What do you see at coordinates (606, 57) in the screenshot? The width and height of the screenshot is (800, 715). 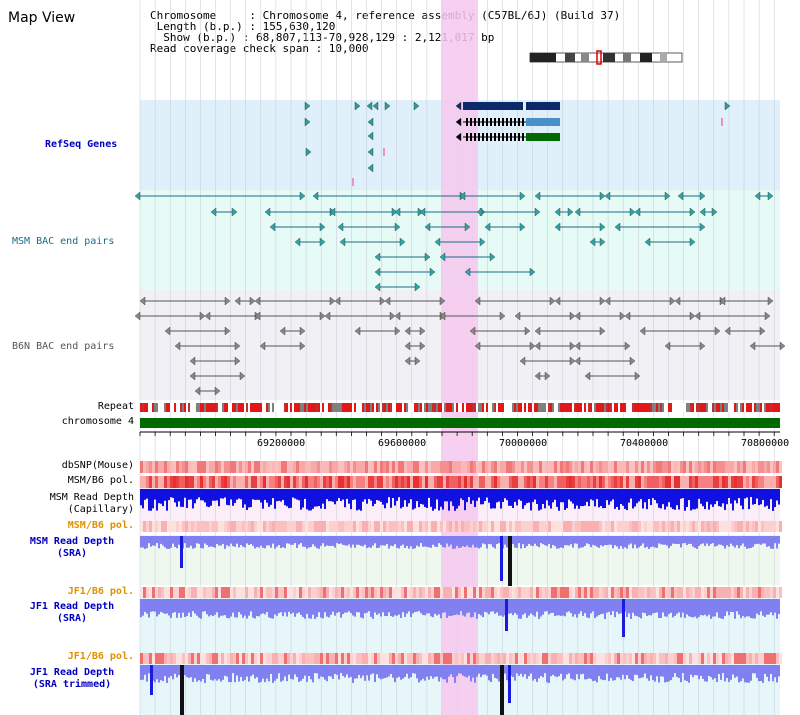 I see `chromosome-ideogram` at bounding box center [606, 57].